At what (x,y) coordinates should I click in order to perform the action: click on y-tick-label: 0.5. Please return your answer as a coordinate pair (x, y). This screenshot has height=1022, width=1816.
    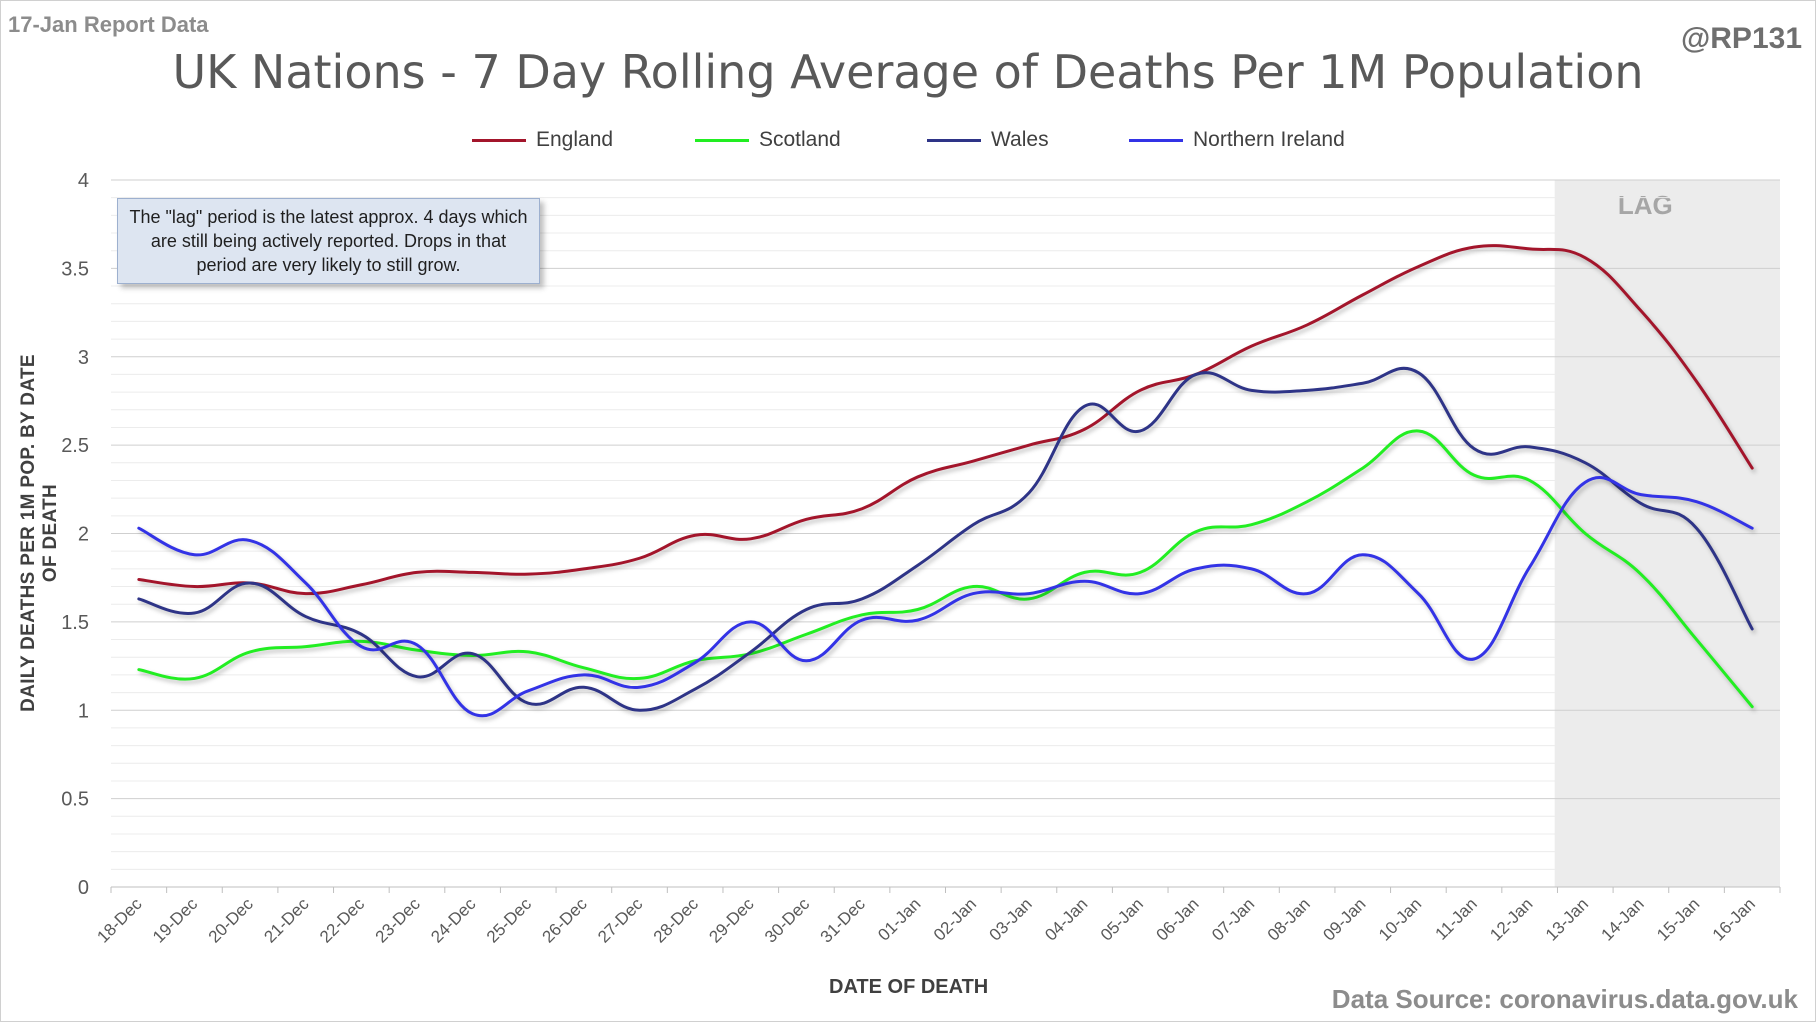
    Looking at the image, I should click on (75, 800).